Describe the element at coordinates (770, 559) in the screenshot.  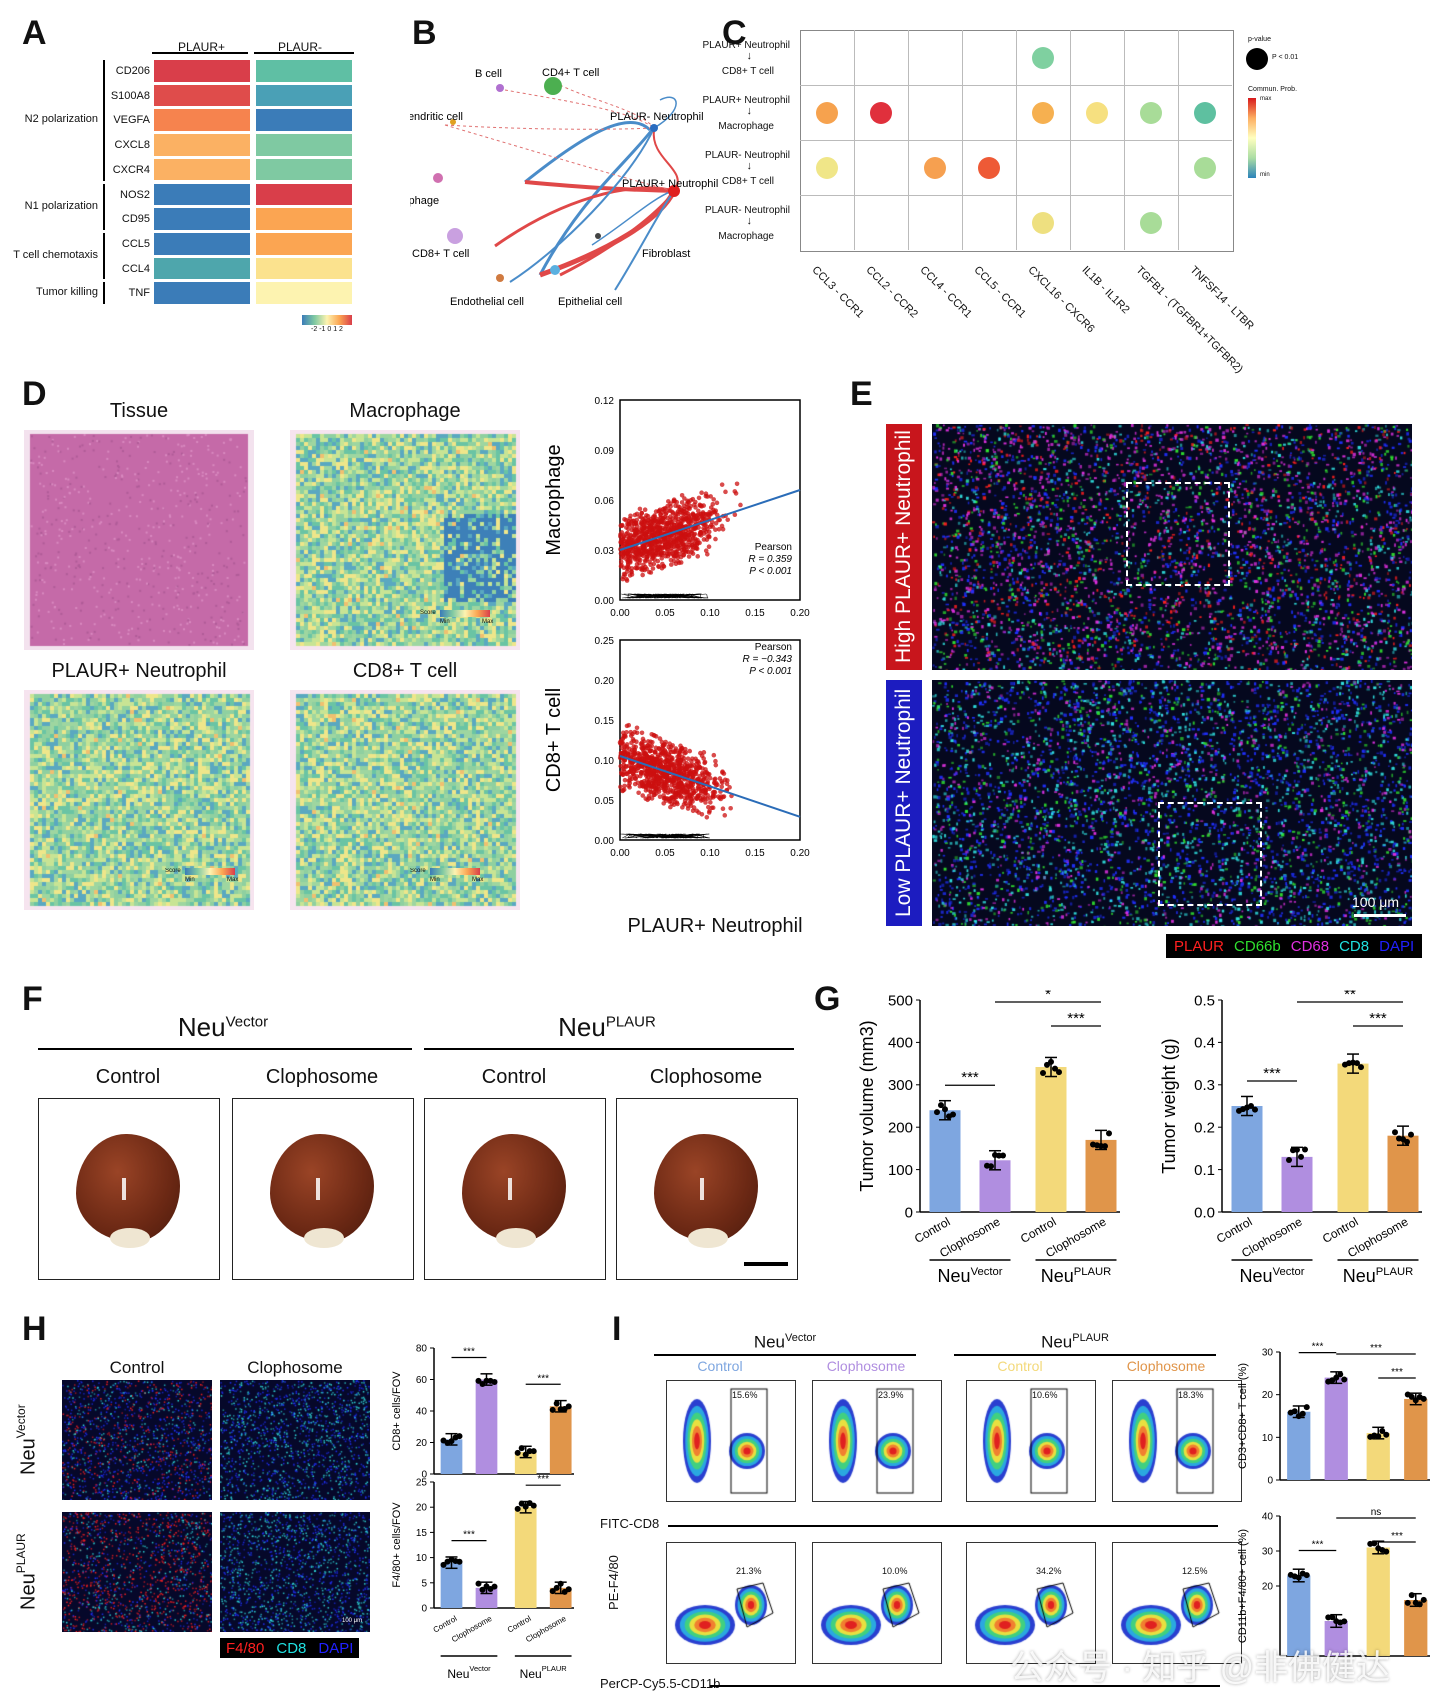
I see `stat-r: R = 0.359` at that location.